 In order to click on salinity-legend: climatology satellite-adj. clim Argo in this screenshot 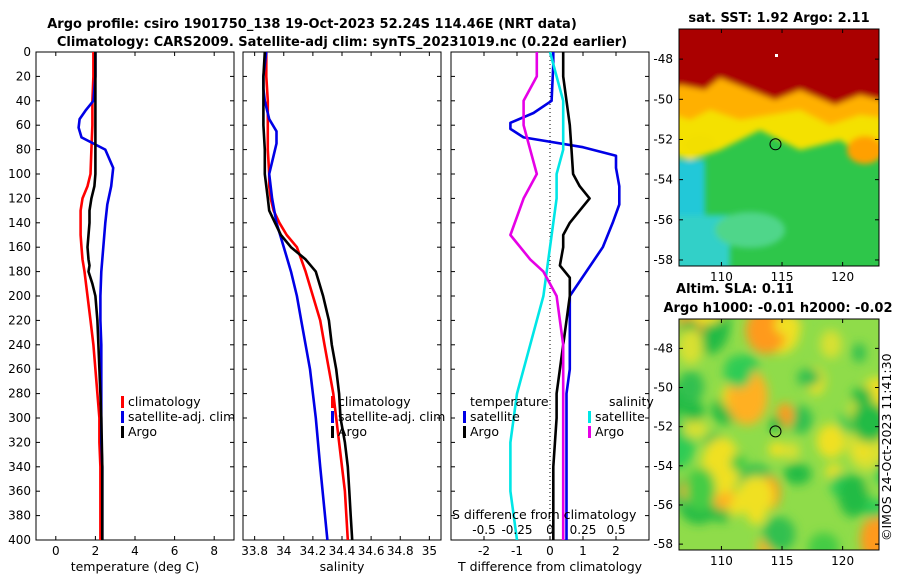, I will do `click(388, 416)`.